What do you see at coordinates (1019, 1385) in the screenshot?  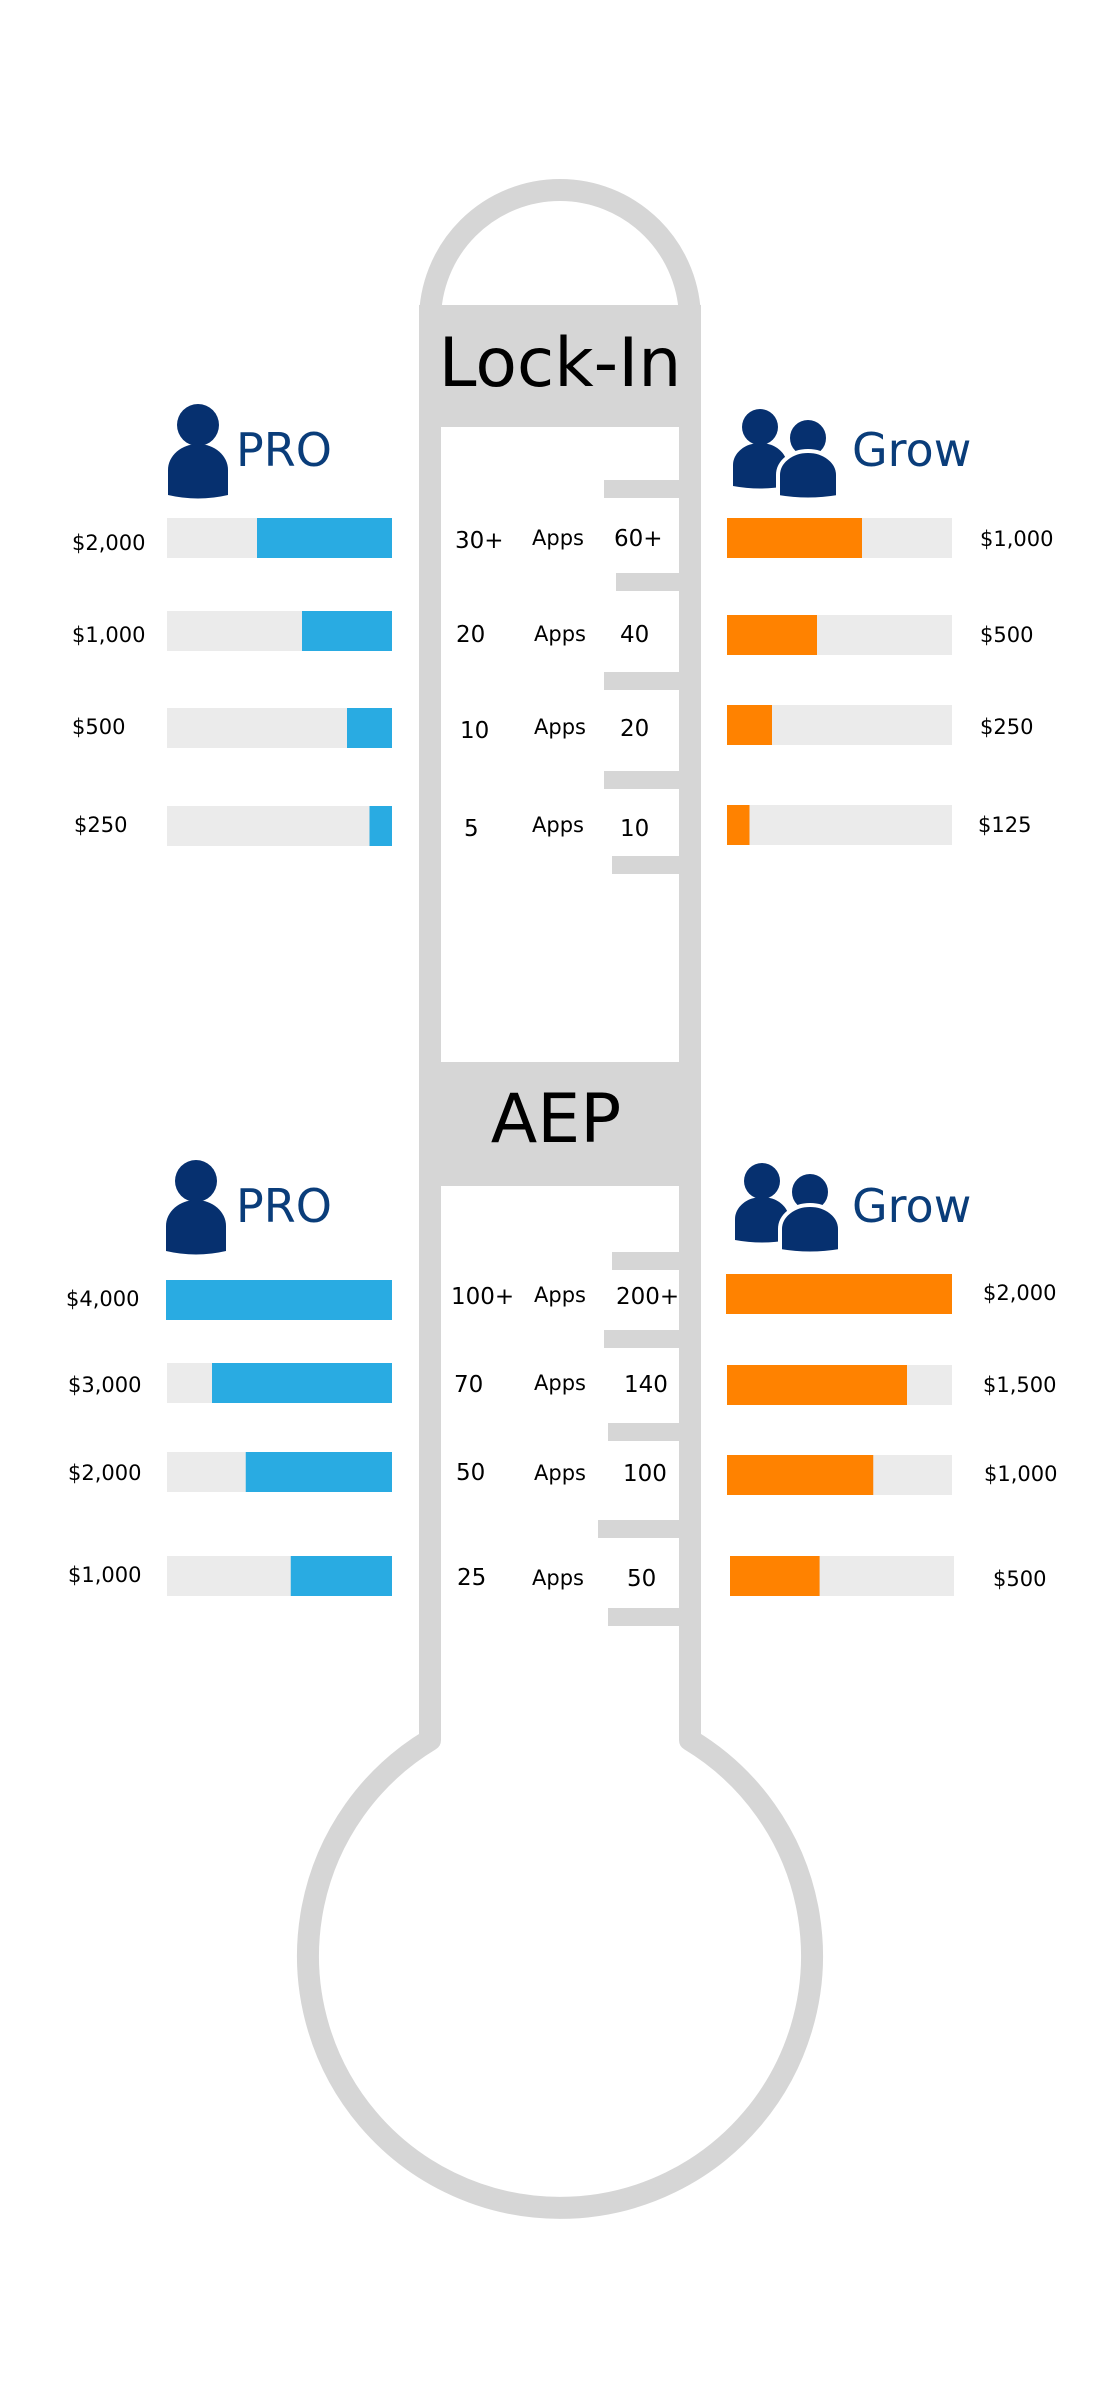 I see `aep-grow-price: $1,500` at bounding box center [1019, 1385].